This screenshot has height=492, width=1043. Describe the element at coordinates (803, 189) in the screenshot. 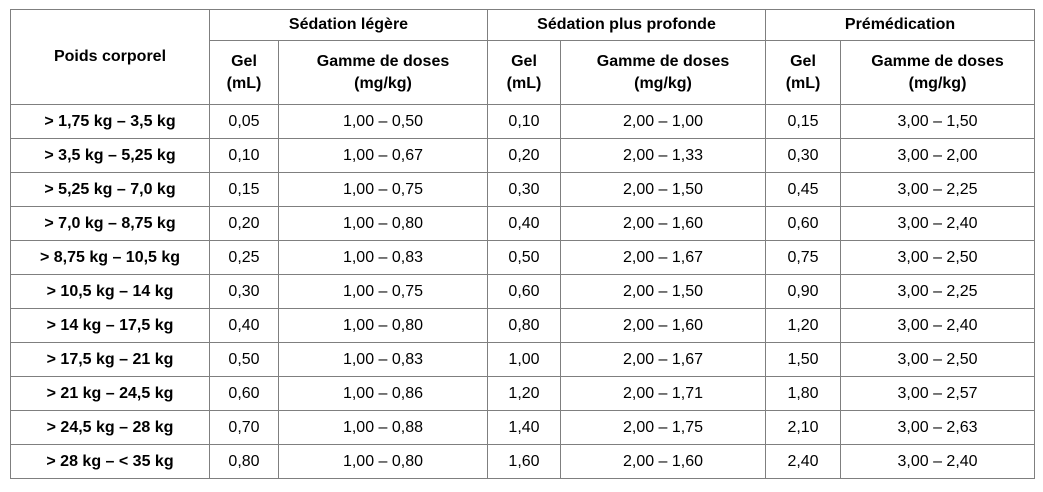

I see `premed-gel-cell: 0,45` at that location.